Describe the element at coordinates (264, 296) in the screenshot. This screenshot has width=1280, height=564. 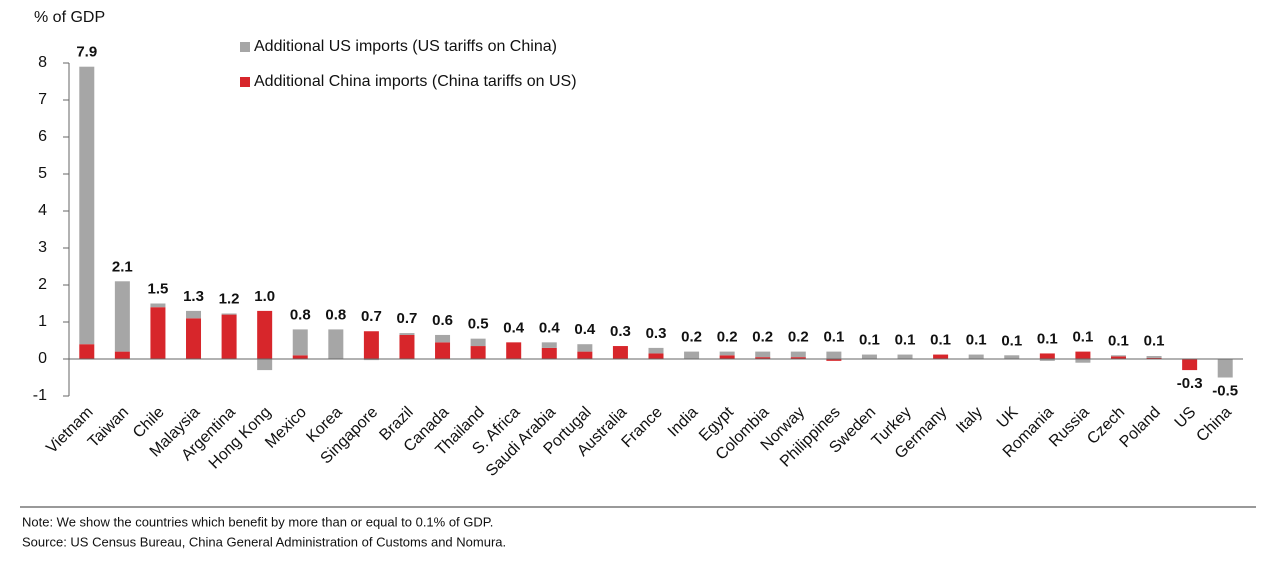
I see `total-label: 1.0` at that location.